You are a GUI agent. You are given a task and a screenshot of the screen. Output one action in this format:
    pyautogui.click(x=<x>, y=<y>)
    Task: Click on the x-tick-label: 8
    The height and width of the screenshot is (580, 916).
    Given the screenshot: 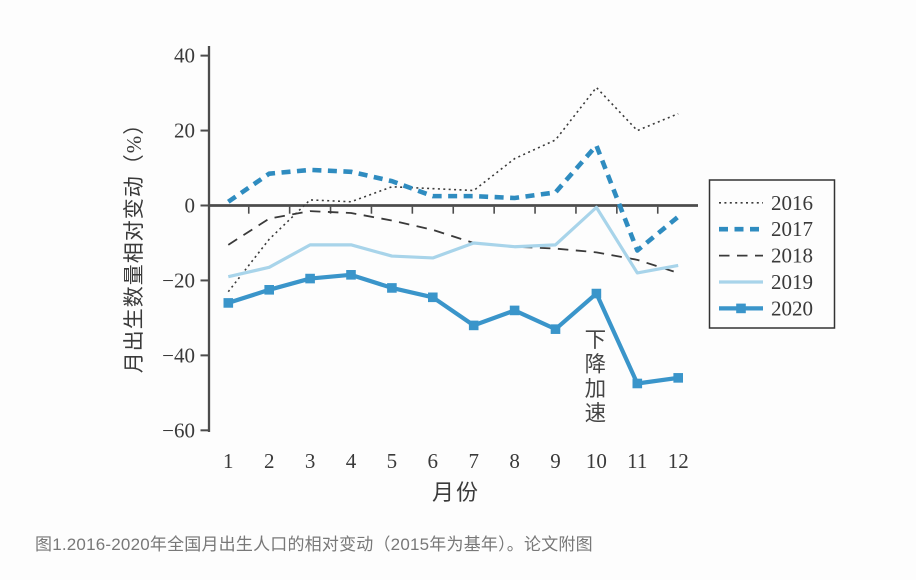 What is the action you would take?
    pyautogui.click(x=514, y=461)
    